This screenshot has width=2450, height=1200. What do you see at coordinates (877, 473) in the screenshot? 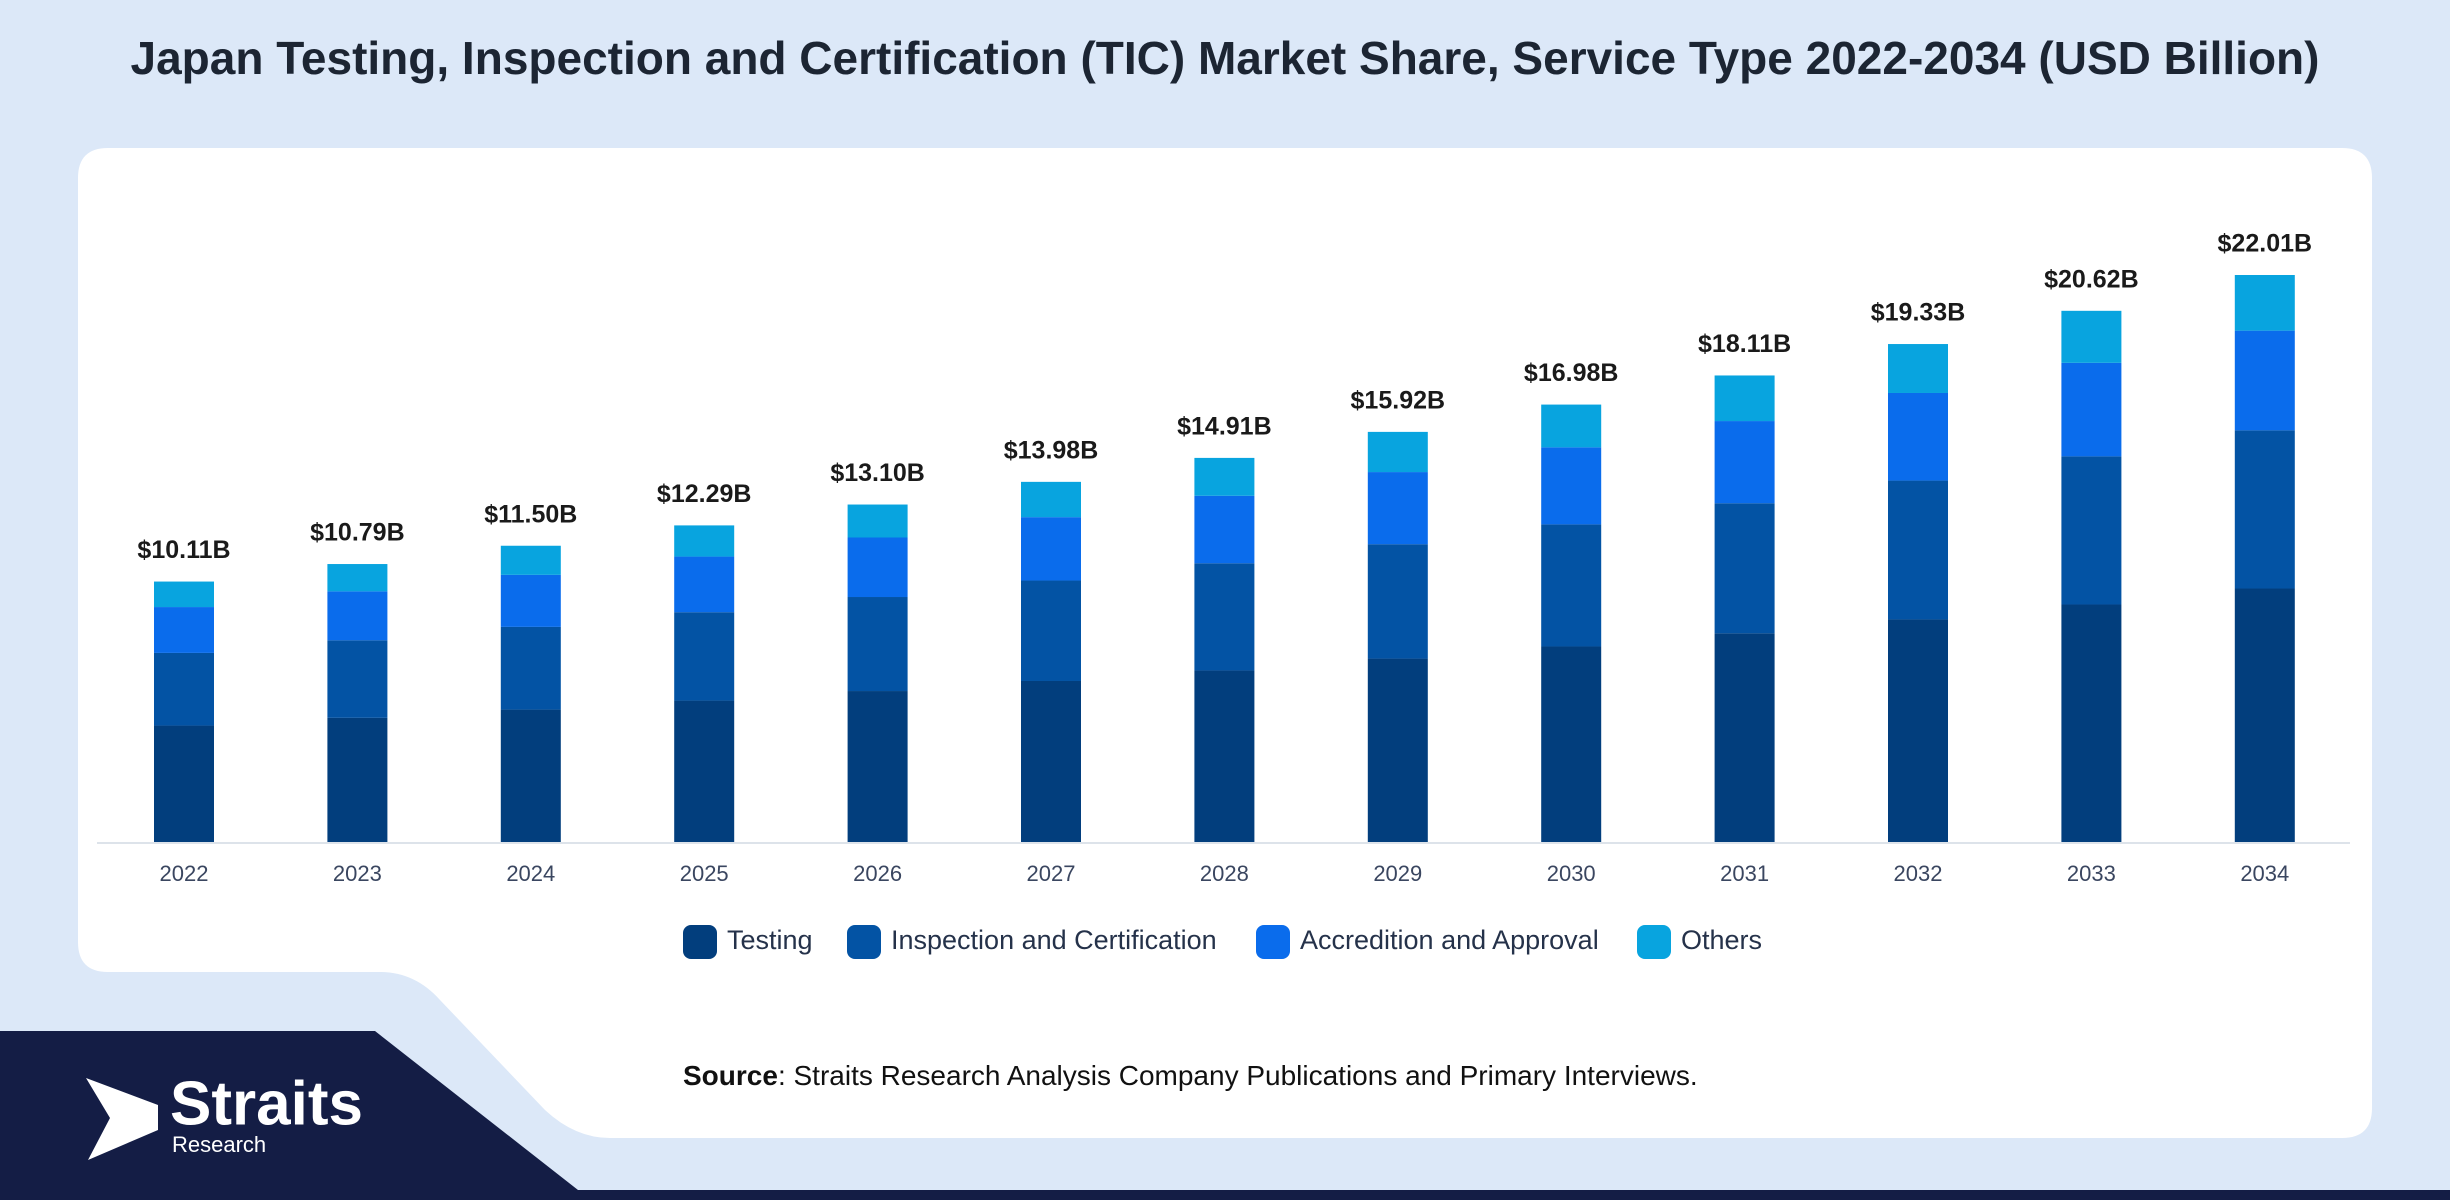
I see `total-label: $13.10B` at bounding box center [877, 473].